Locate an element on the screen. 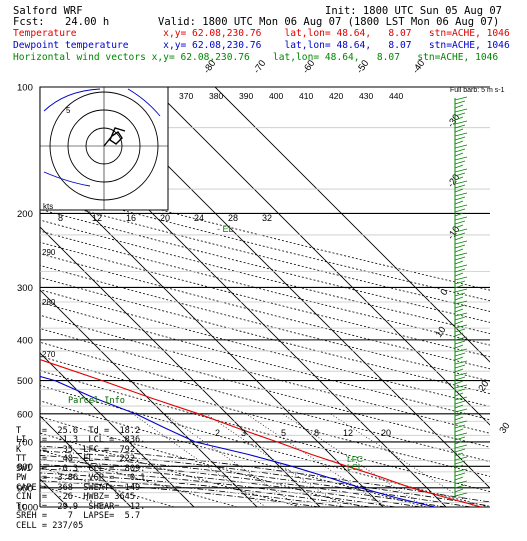  isotherm-label: 30 is located at coordinates (504, 428).